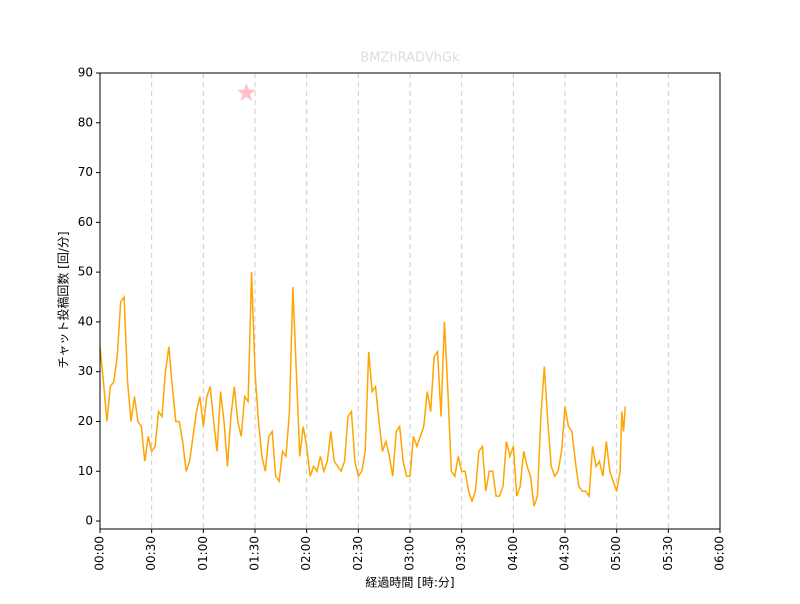  What do you see at coordinates (85, 73) in the screenshot?
I see `y-tick-label: 90` at bounding box center [85, 73].